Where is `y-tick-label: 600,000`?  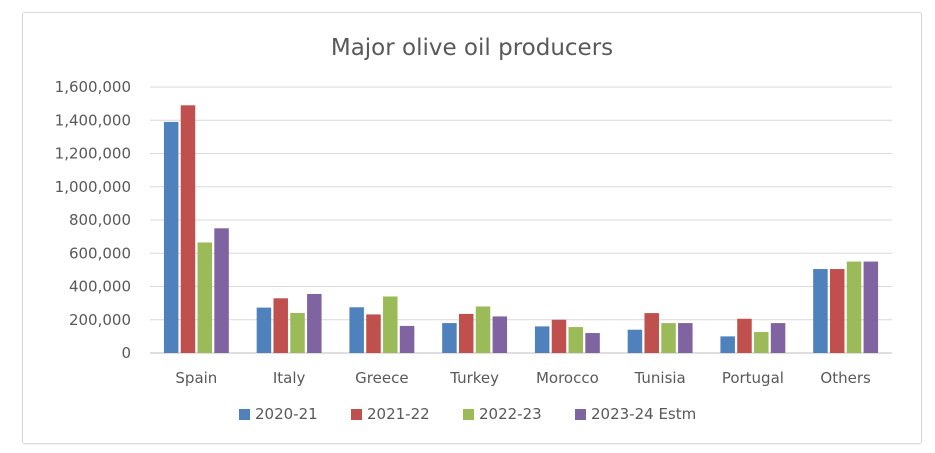 y-tick-label: 600,000 is located at coordinates (100, 253).